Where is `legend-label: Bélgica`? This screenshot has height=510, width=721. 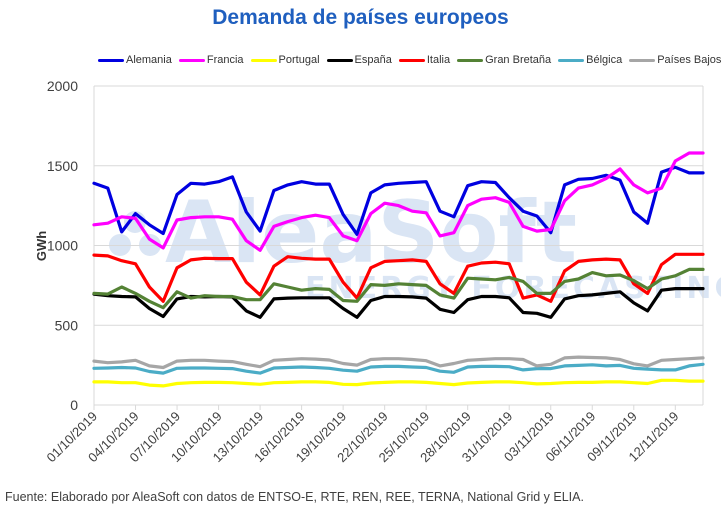 legend-label: Bélgica is located at coordinates (604, 60).